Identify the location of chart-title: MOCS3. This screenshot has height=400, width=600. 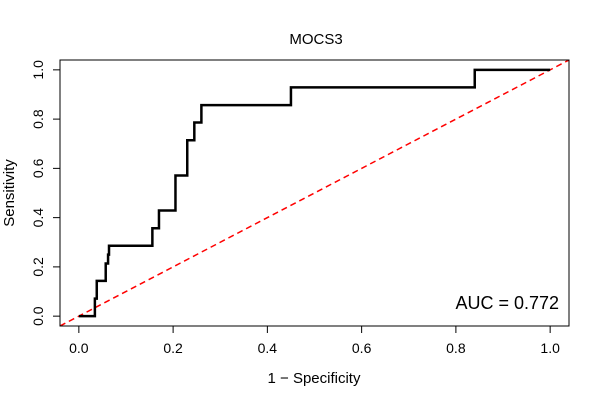
(315, 39).